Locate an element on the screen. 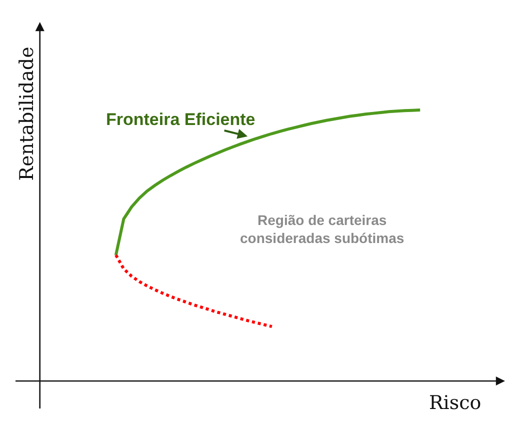 Image resolution: width=524 pixels, height=422 pixels. series-label: Fronteira Eficiente is located at coordinates (181, 119).